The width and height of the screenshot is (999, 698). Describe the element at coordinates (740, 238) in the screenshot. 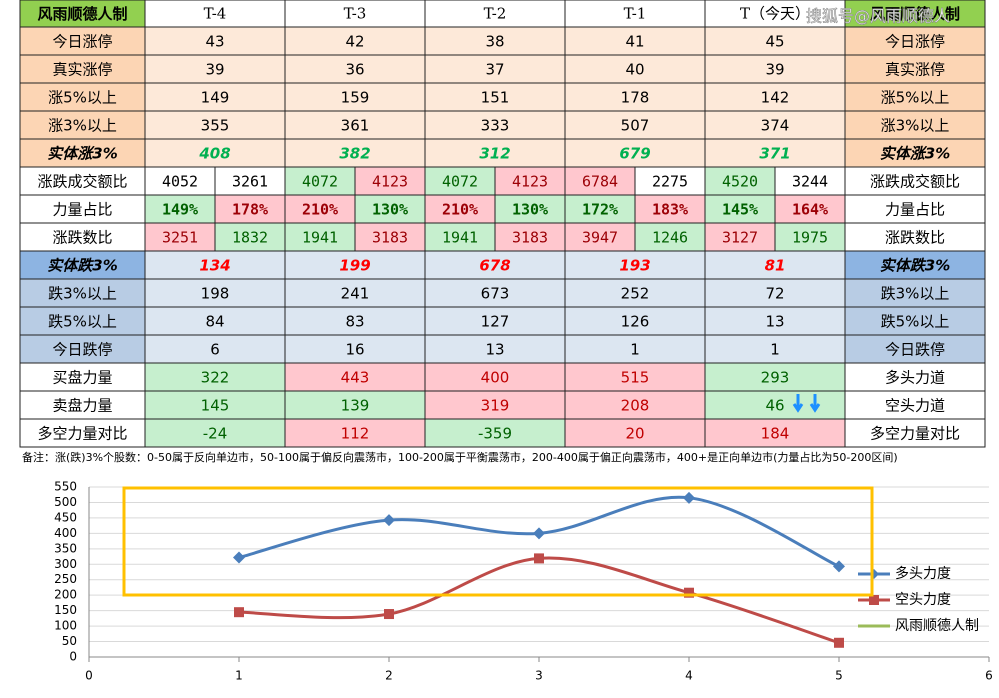

I see `pair-cell: 3127` at that location.